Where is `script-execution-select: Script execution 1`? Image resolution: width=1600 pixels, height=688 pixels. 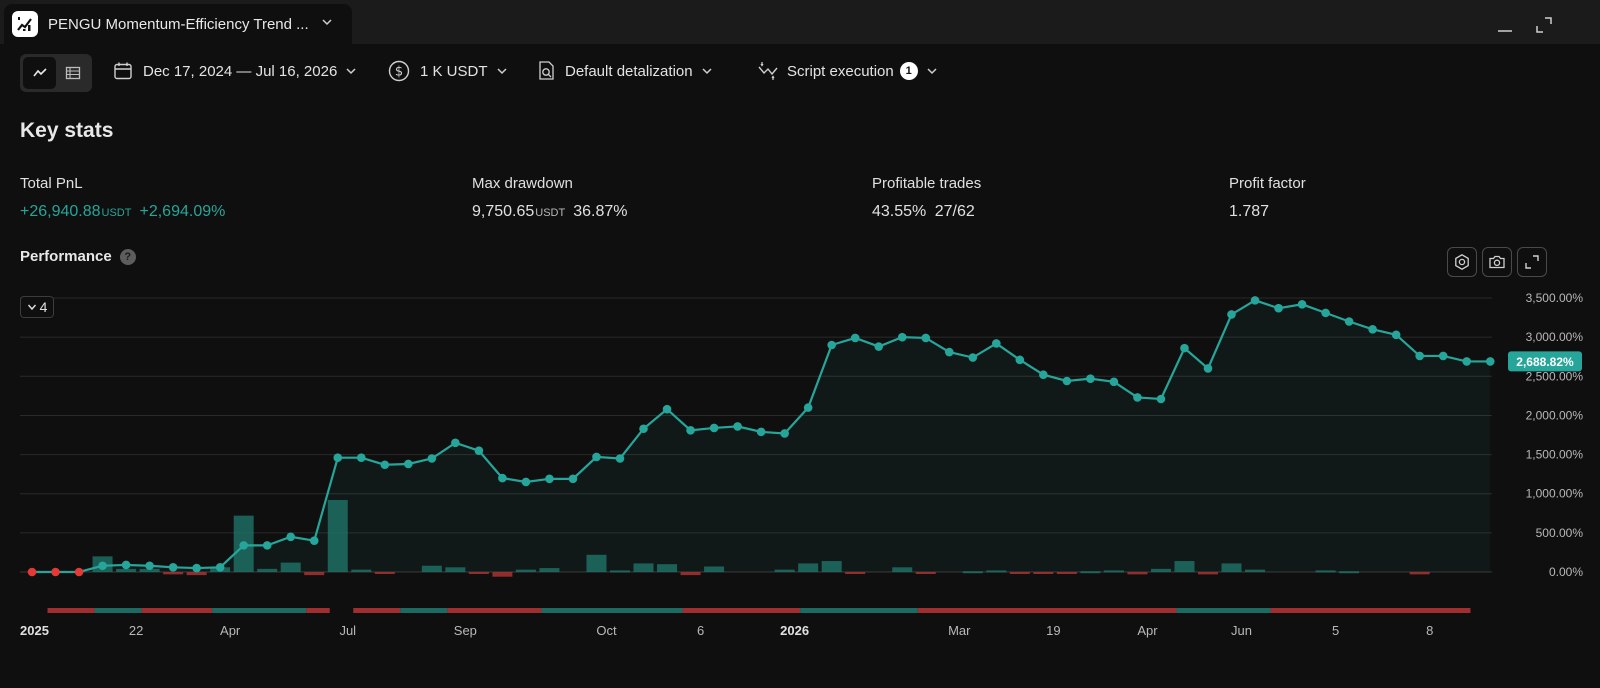 script-execution-select: Script execution 1 is located at coordinates (847, 71).